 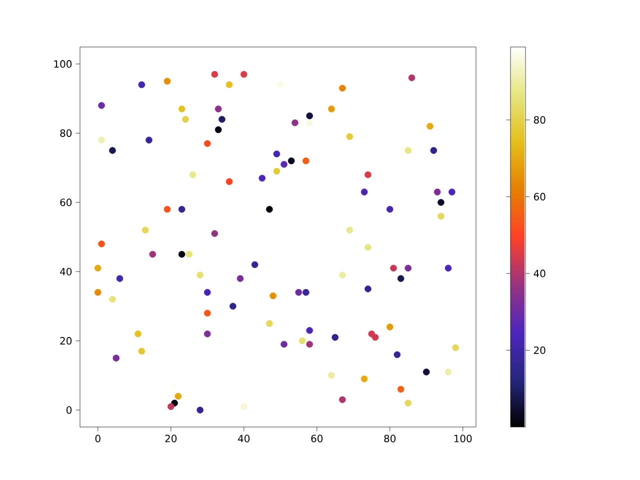 I want to click on x-tick-label: 0, so click(x=97, y=438).